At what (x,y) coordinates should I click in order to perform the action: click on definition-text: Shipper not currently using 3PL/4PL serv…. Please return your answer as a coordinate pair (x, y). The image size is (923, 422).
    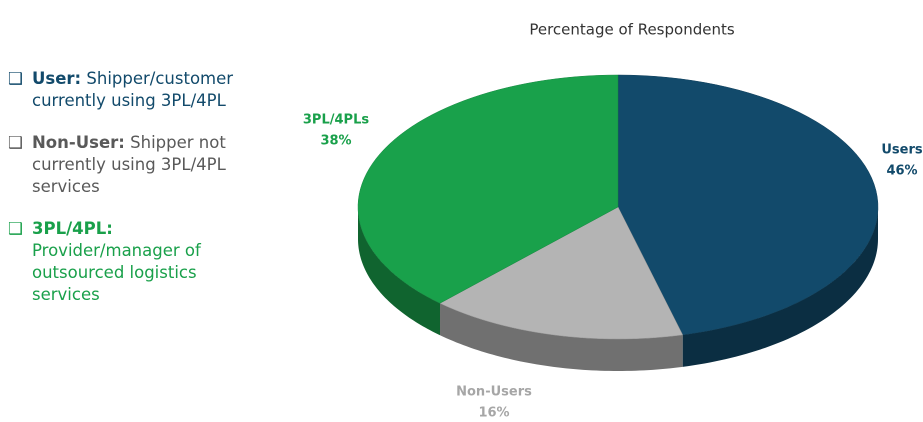
    Looking at the image, I should click on (129, 164).